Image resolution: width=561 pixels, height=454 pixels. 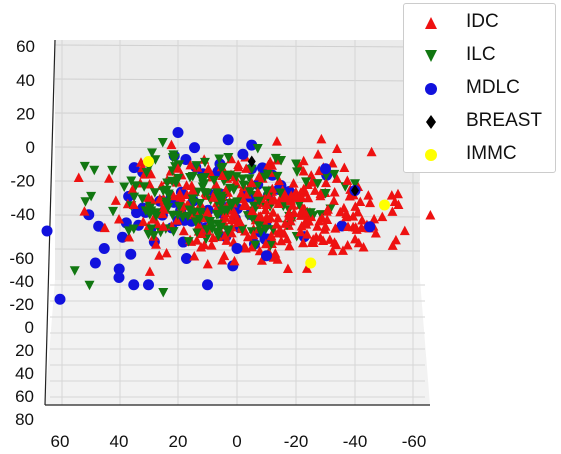 I want to click on y-tick-label: 40, so click(x=24, y=373).